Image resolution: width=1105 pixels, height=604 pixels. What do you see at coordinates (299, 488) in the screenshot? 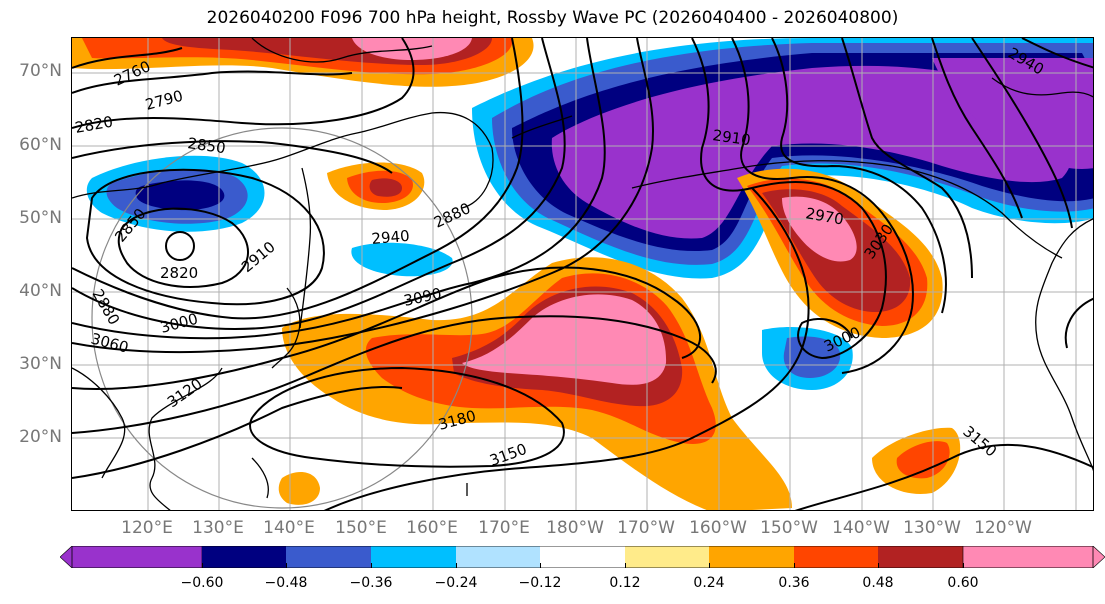
I see `pc-positive-sw` at bounding box center [299, 488].